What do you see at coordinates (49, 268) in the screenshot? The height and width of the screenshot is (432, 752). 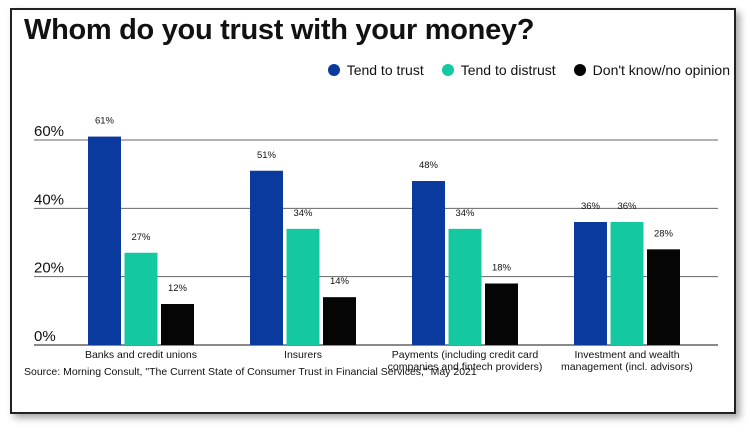 I see `y-tick-label: 20%` at bounding box center [49, 268].